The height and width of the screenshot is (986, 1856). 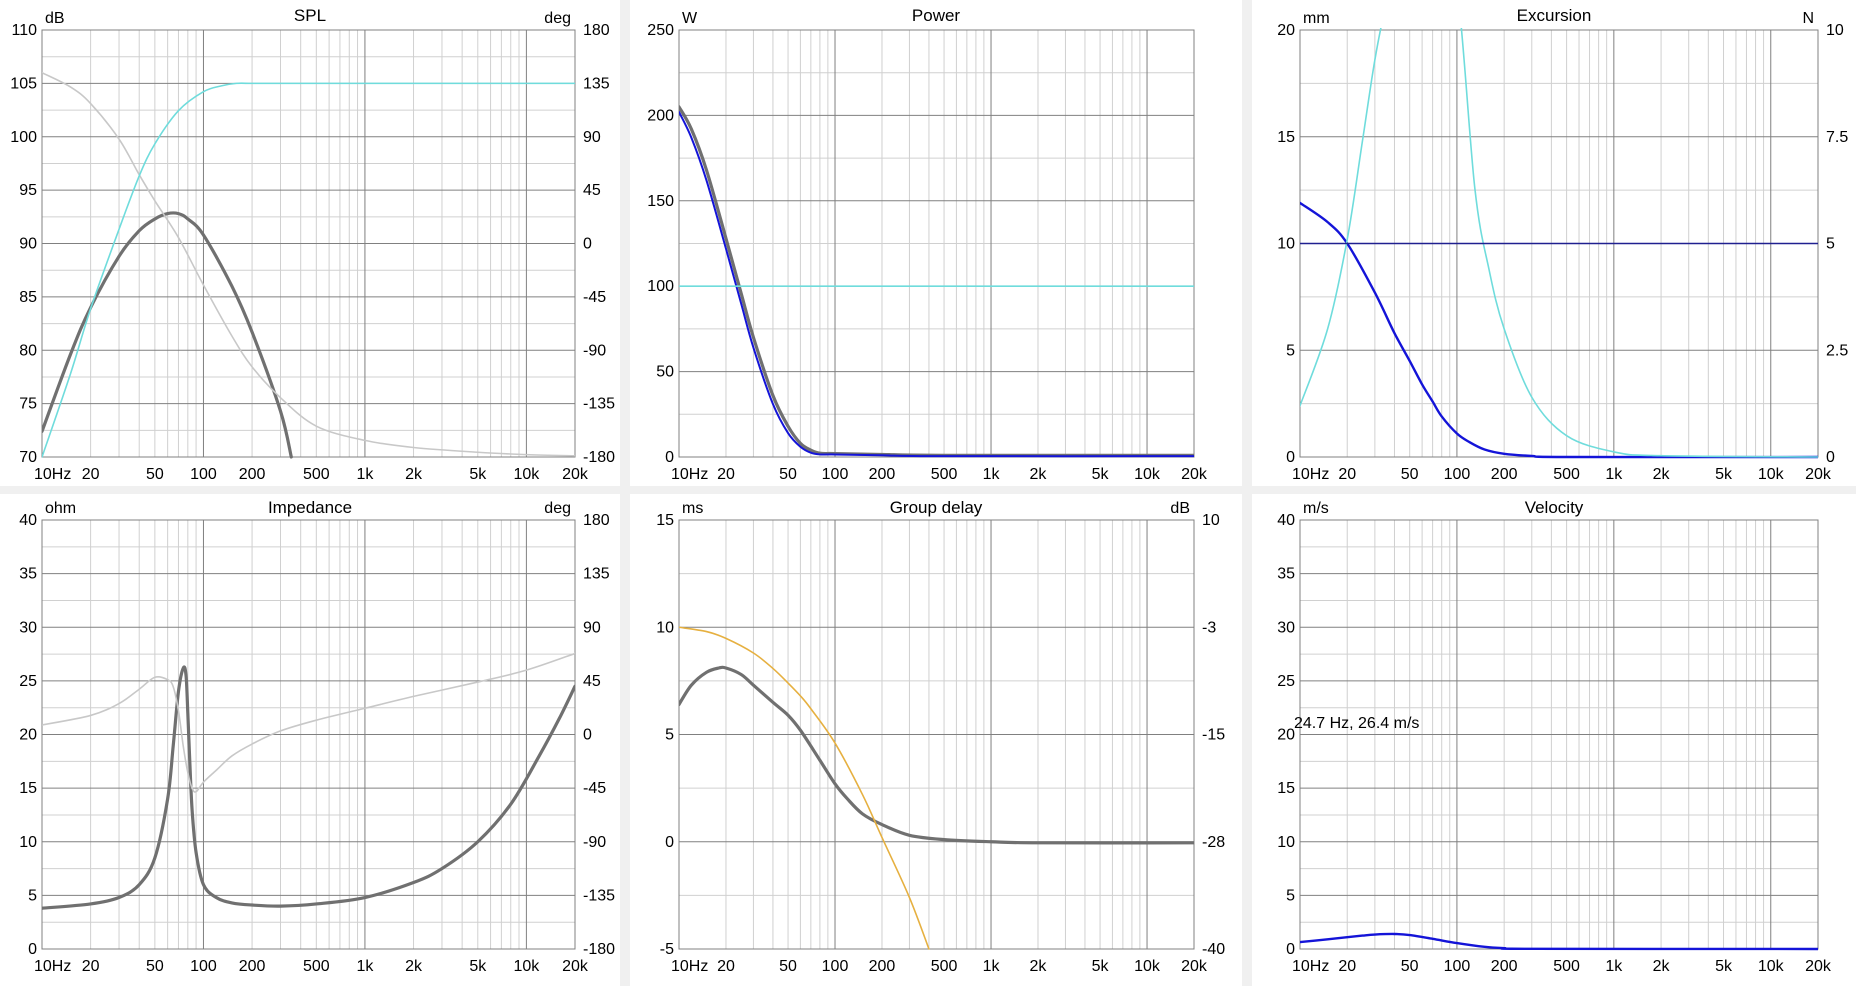 I want to click on y2-tick-label: 180, so click(x=596, y=30).